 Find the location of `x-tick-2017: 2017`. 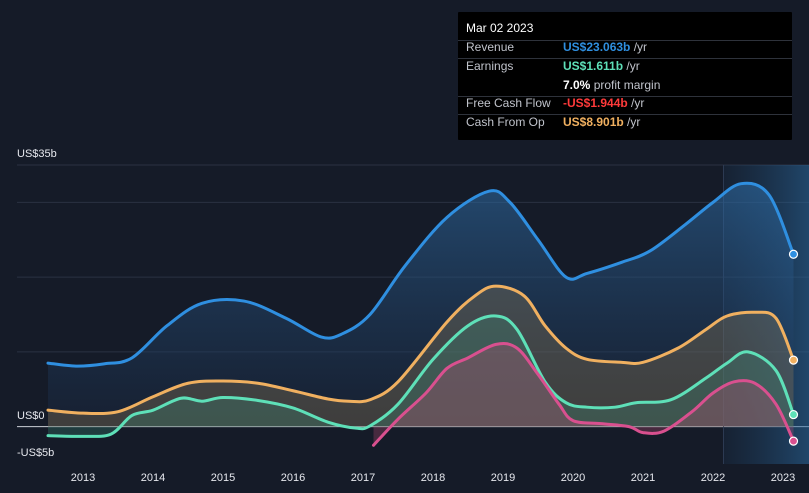

x-tick-2017: 2017 is located at coordinates (363, 478).